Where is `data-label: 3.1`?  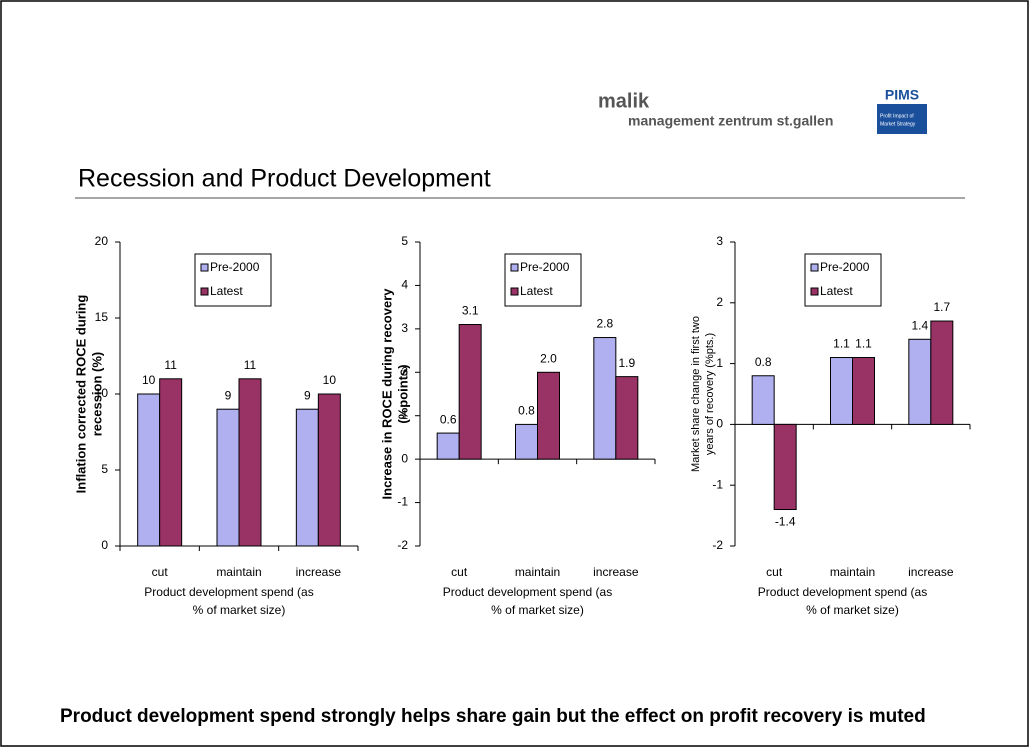 data-label: 3.1 is located at coordinates (470, 311).